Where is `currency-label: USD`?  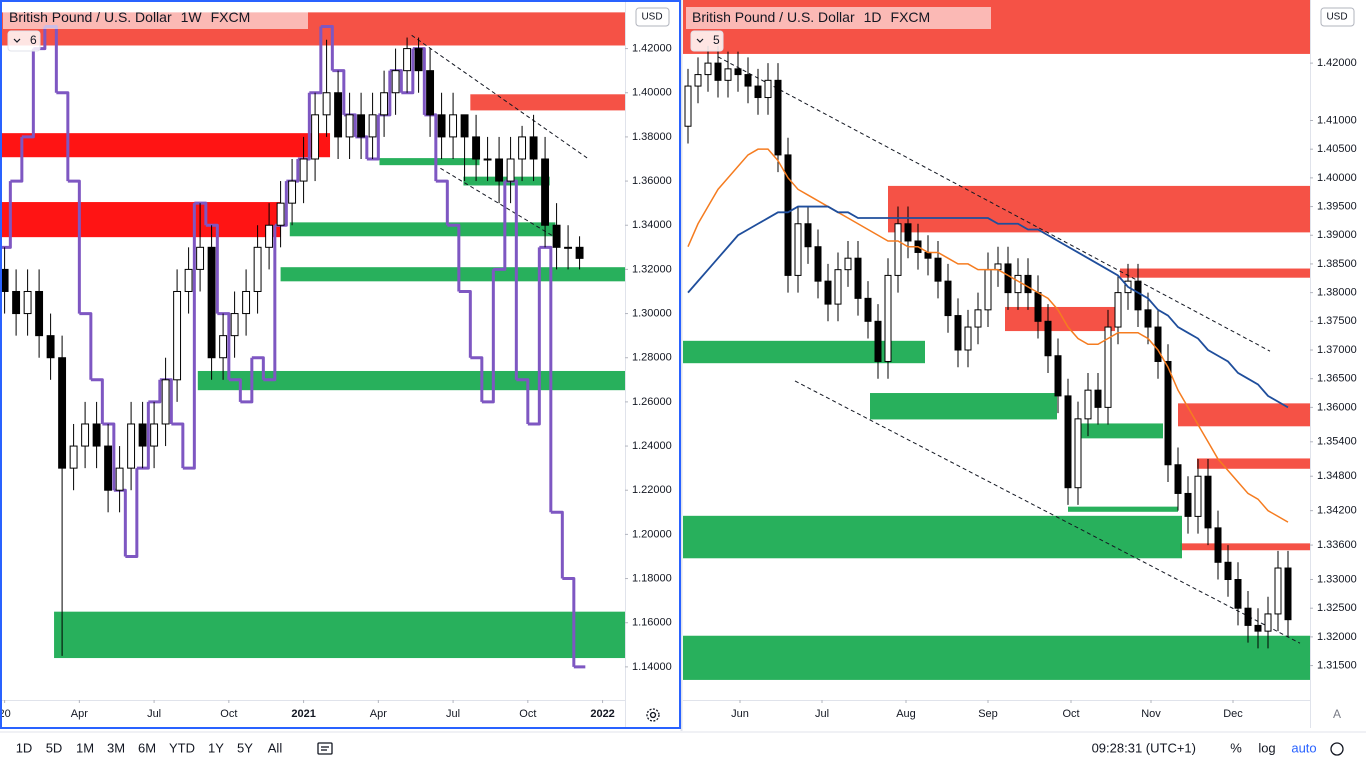 currency-label: USD is located at coordinates (651, 17).